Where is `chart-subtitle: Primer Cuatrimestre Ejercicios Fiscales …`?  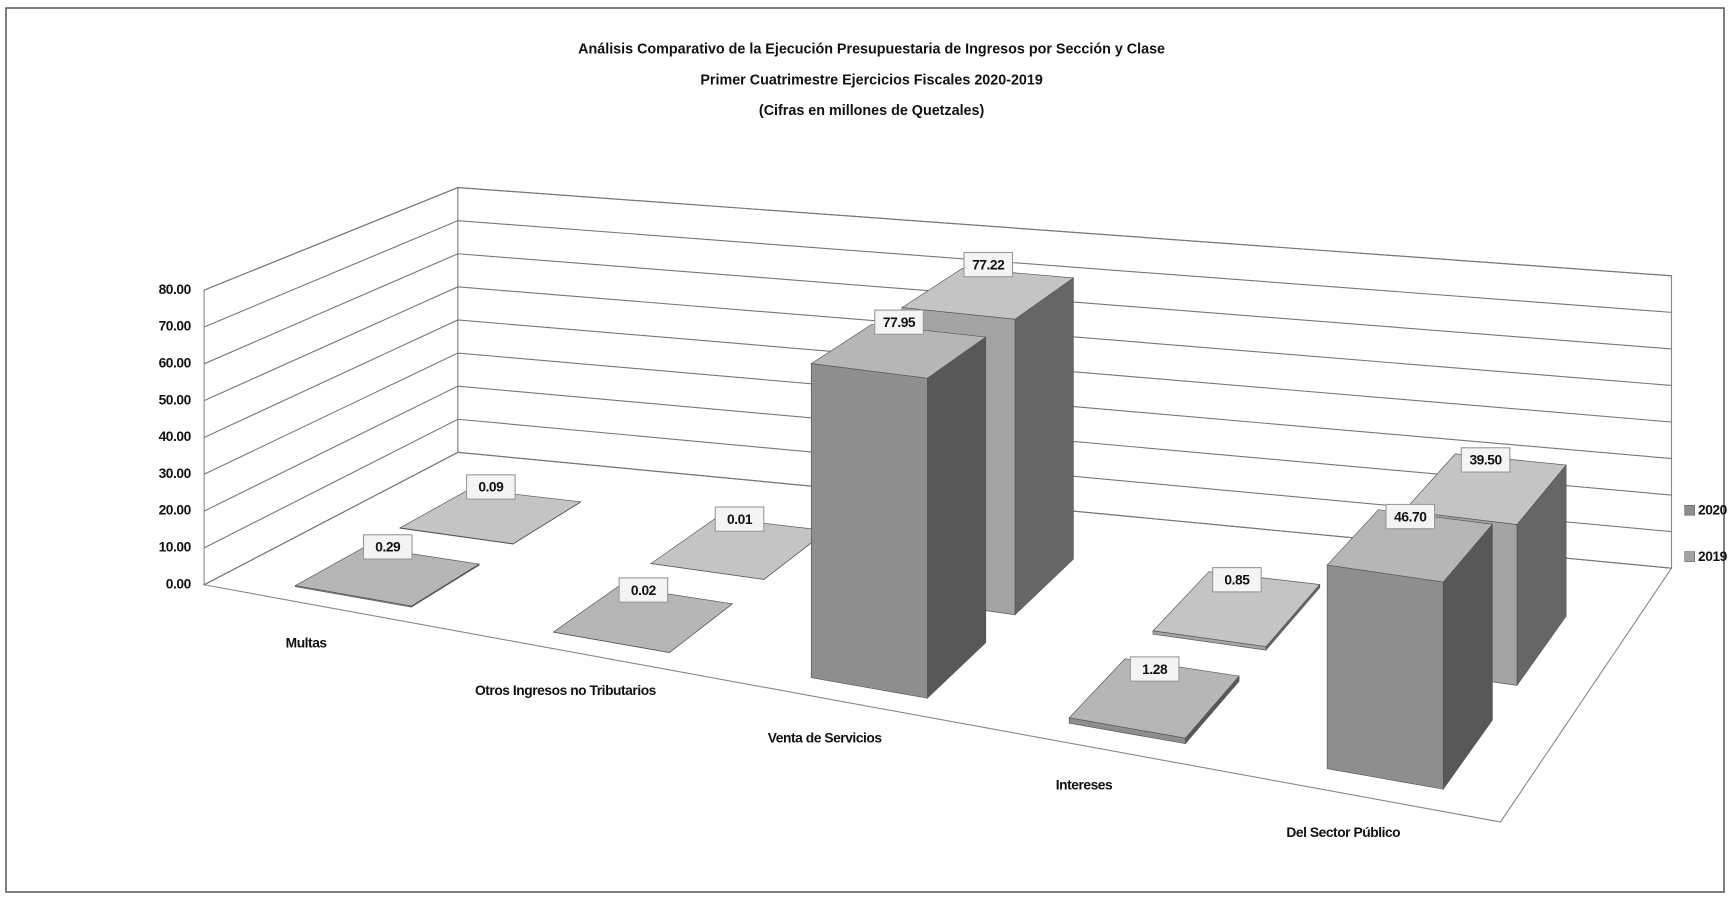
chart-subtitle: Primer Cuatrimestre Ejercicios Fiscales … is located at coordinates (871, 80).